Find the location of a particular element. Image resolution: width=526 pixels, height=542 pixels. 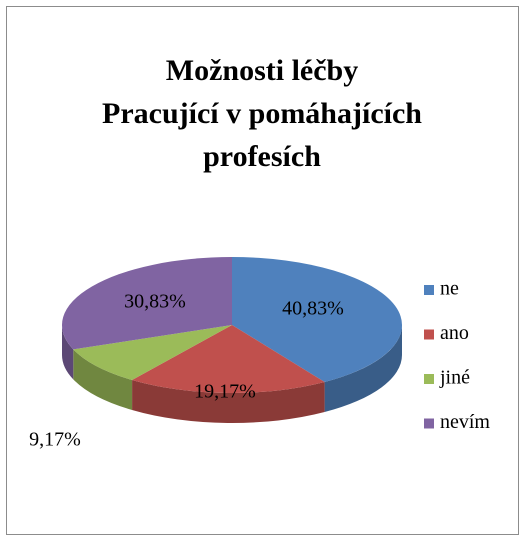

legend-label: nevím is located at coordinates (465, 422).